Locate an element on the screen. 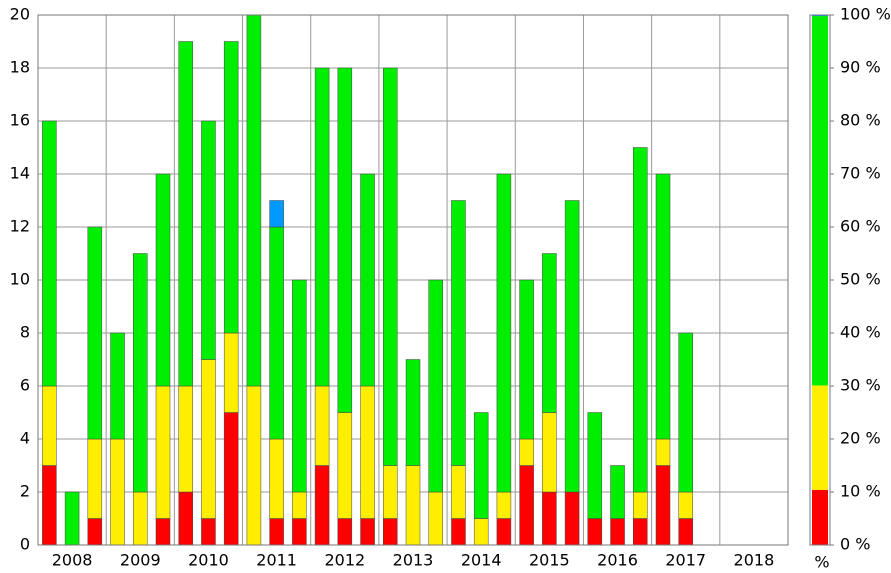 The width and height of the screenshot is (891, 573). y2-tick-label: 30 % is located at coordinates (860, 385).